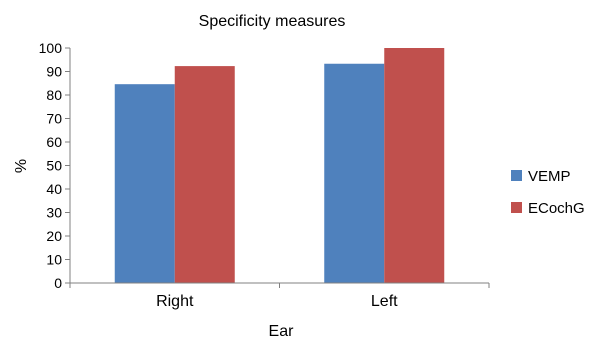  Describe the element at coordinates (175, 301) in the screenshot. I see `x-tick-label: Right` at that location.